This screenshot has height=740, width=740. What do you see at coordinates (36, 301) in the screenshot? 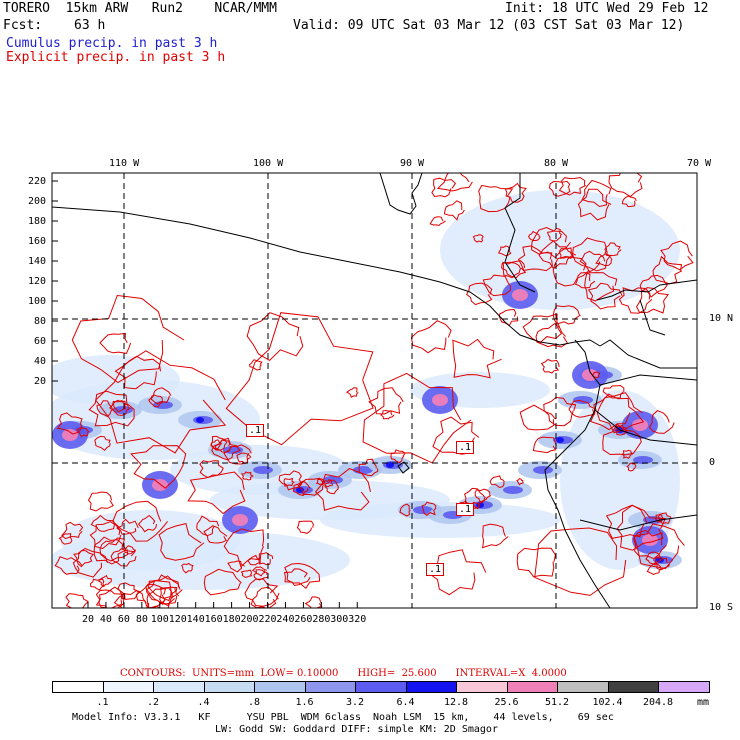
I see `y-tick-label: 100` at bounding box center [36, 301].